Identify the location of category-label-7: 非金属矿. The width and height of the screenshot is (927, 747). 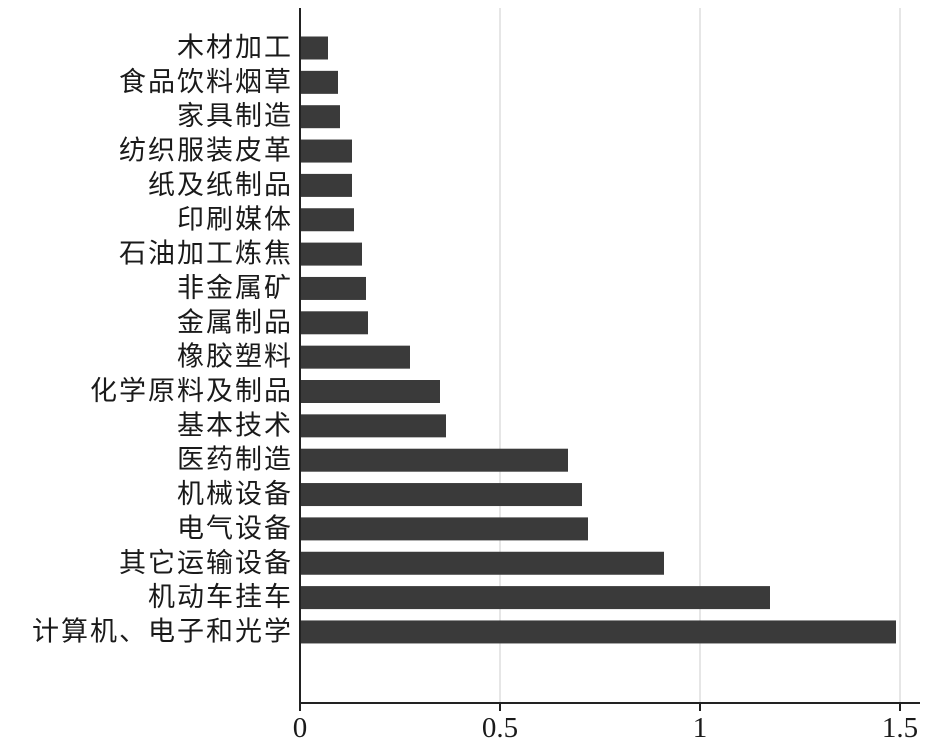
(235, 288).